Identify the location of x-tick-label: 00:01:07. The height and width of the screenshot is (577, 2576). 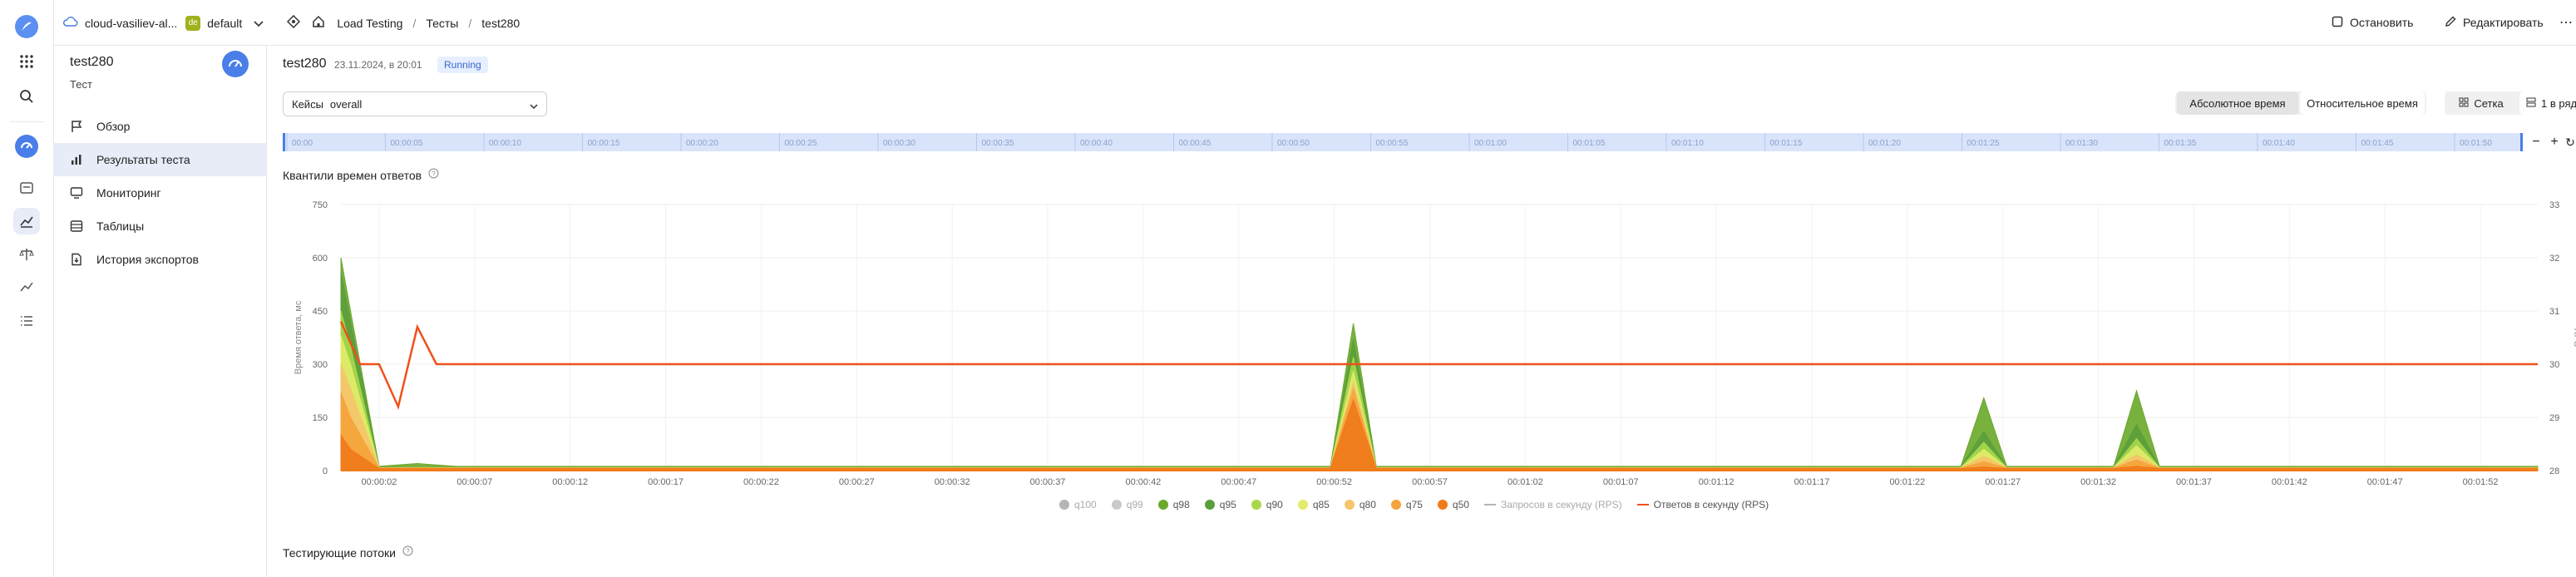
(1621, 482).